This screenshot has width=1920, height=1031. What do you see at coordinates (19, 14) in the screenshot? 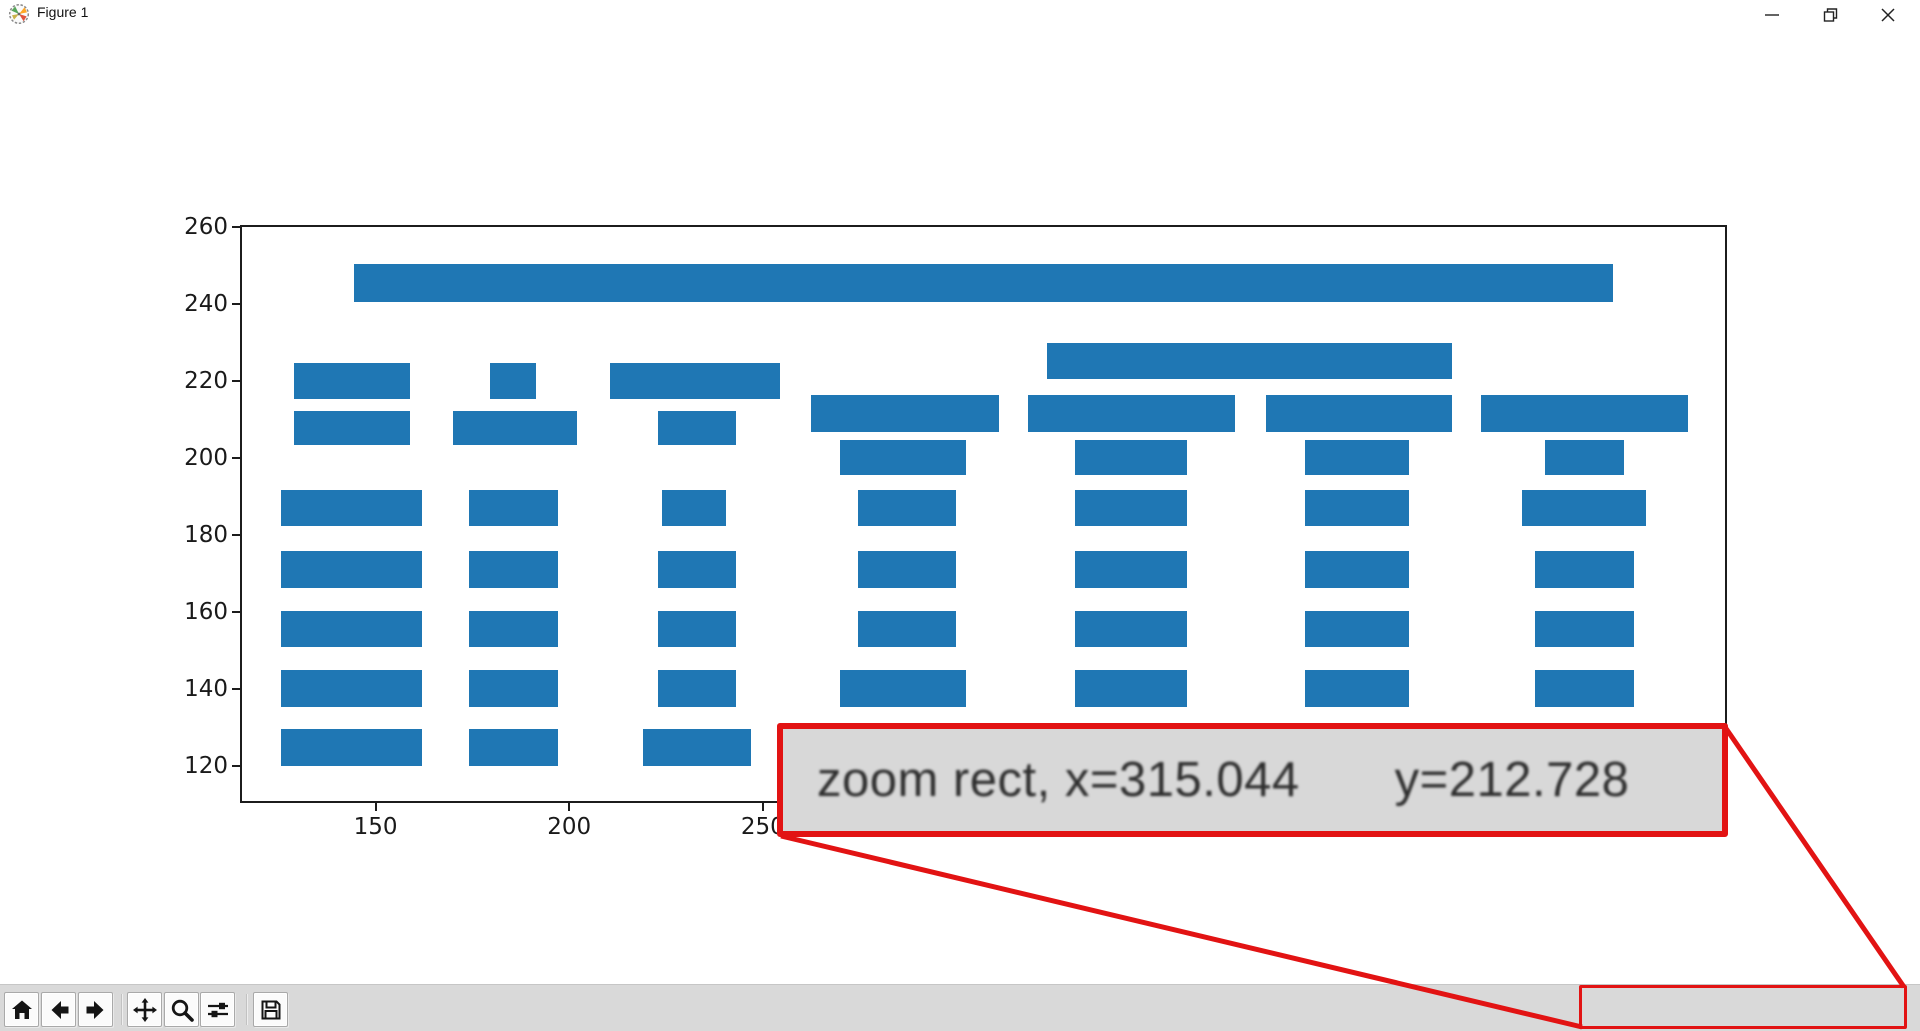
I see `matplotlib-logo-icon` at bounding box center [19, 14].